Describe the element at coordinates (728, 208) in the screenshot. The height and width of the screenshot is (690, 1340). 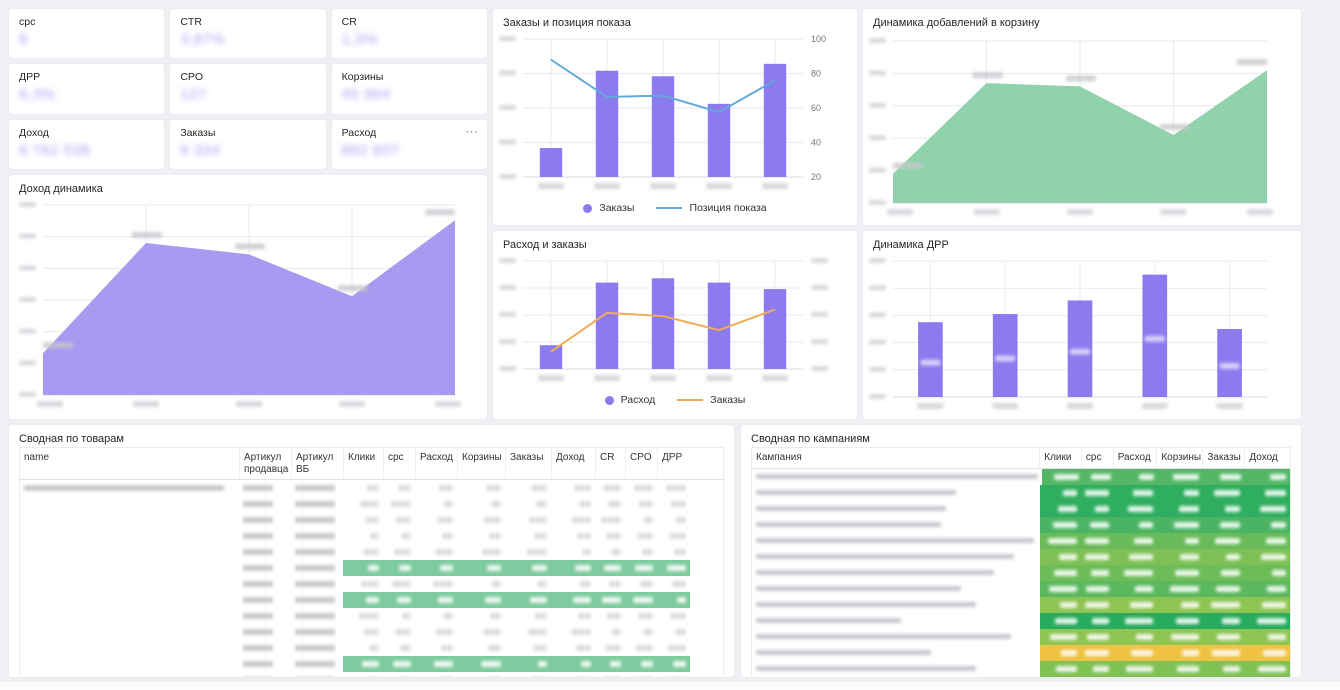
I see `legend-label: Позиция показа` at that location.